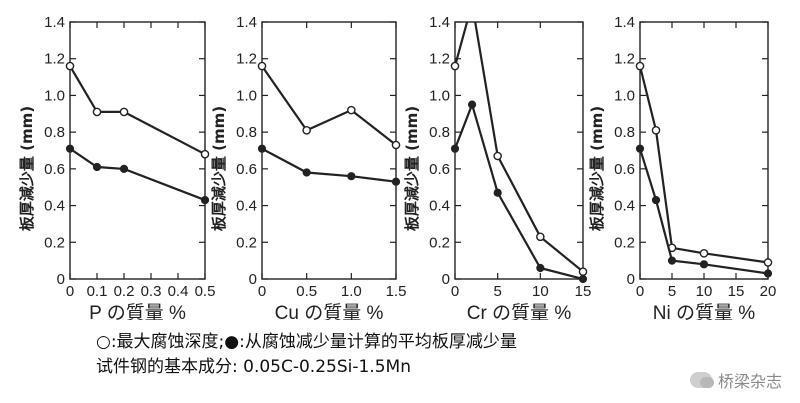 The image size is (800, 403). Describe the element at coordinates (306, 342) in the screenshot. I see `legend-caption: ○:最大腐蚀深度;●:从腐蚀减少量计算的平均板厚减少量` at that location.